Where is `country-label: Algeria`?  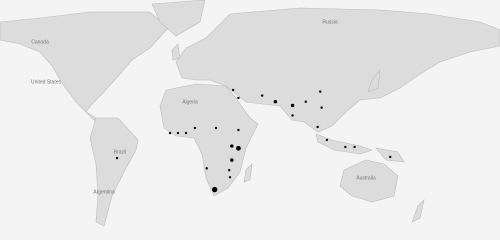 country-label: Algeria is located at coordinates (190, 102).